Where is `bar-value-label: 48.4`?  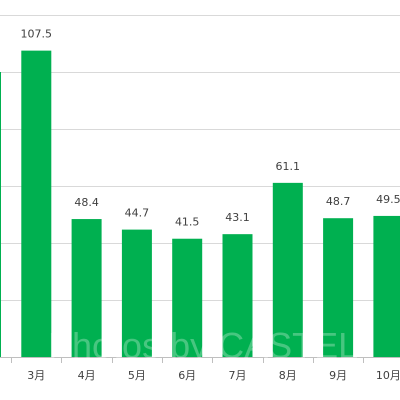
bar-value-label: 48.4 is located at coordinates (86, 202).